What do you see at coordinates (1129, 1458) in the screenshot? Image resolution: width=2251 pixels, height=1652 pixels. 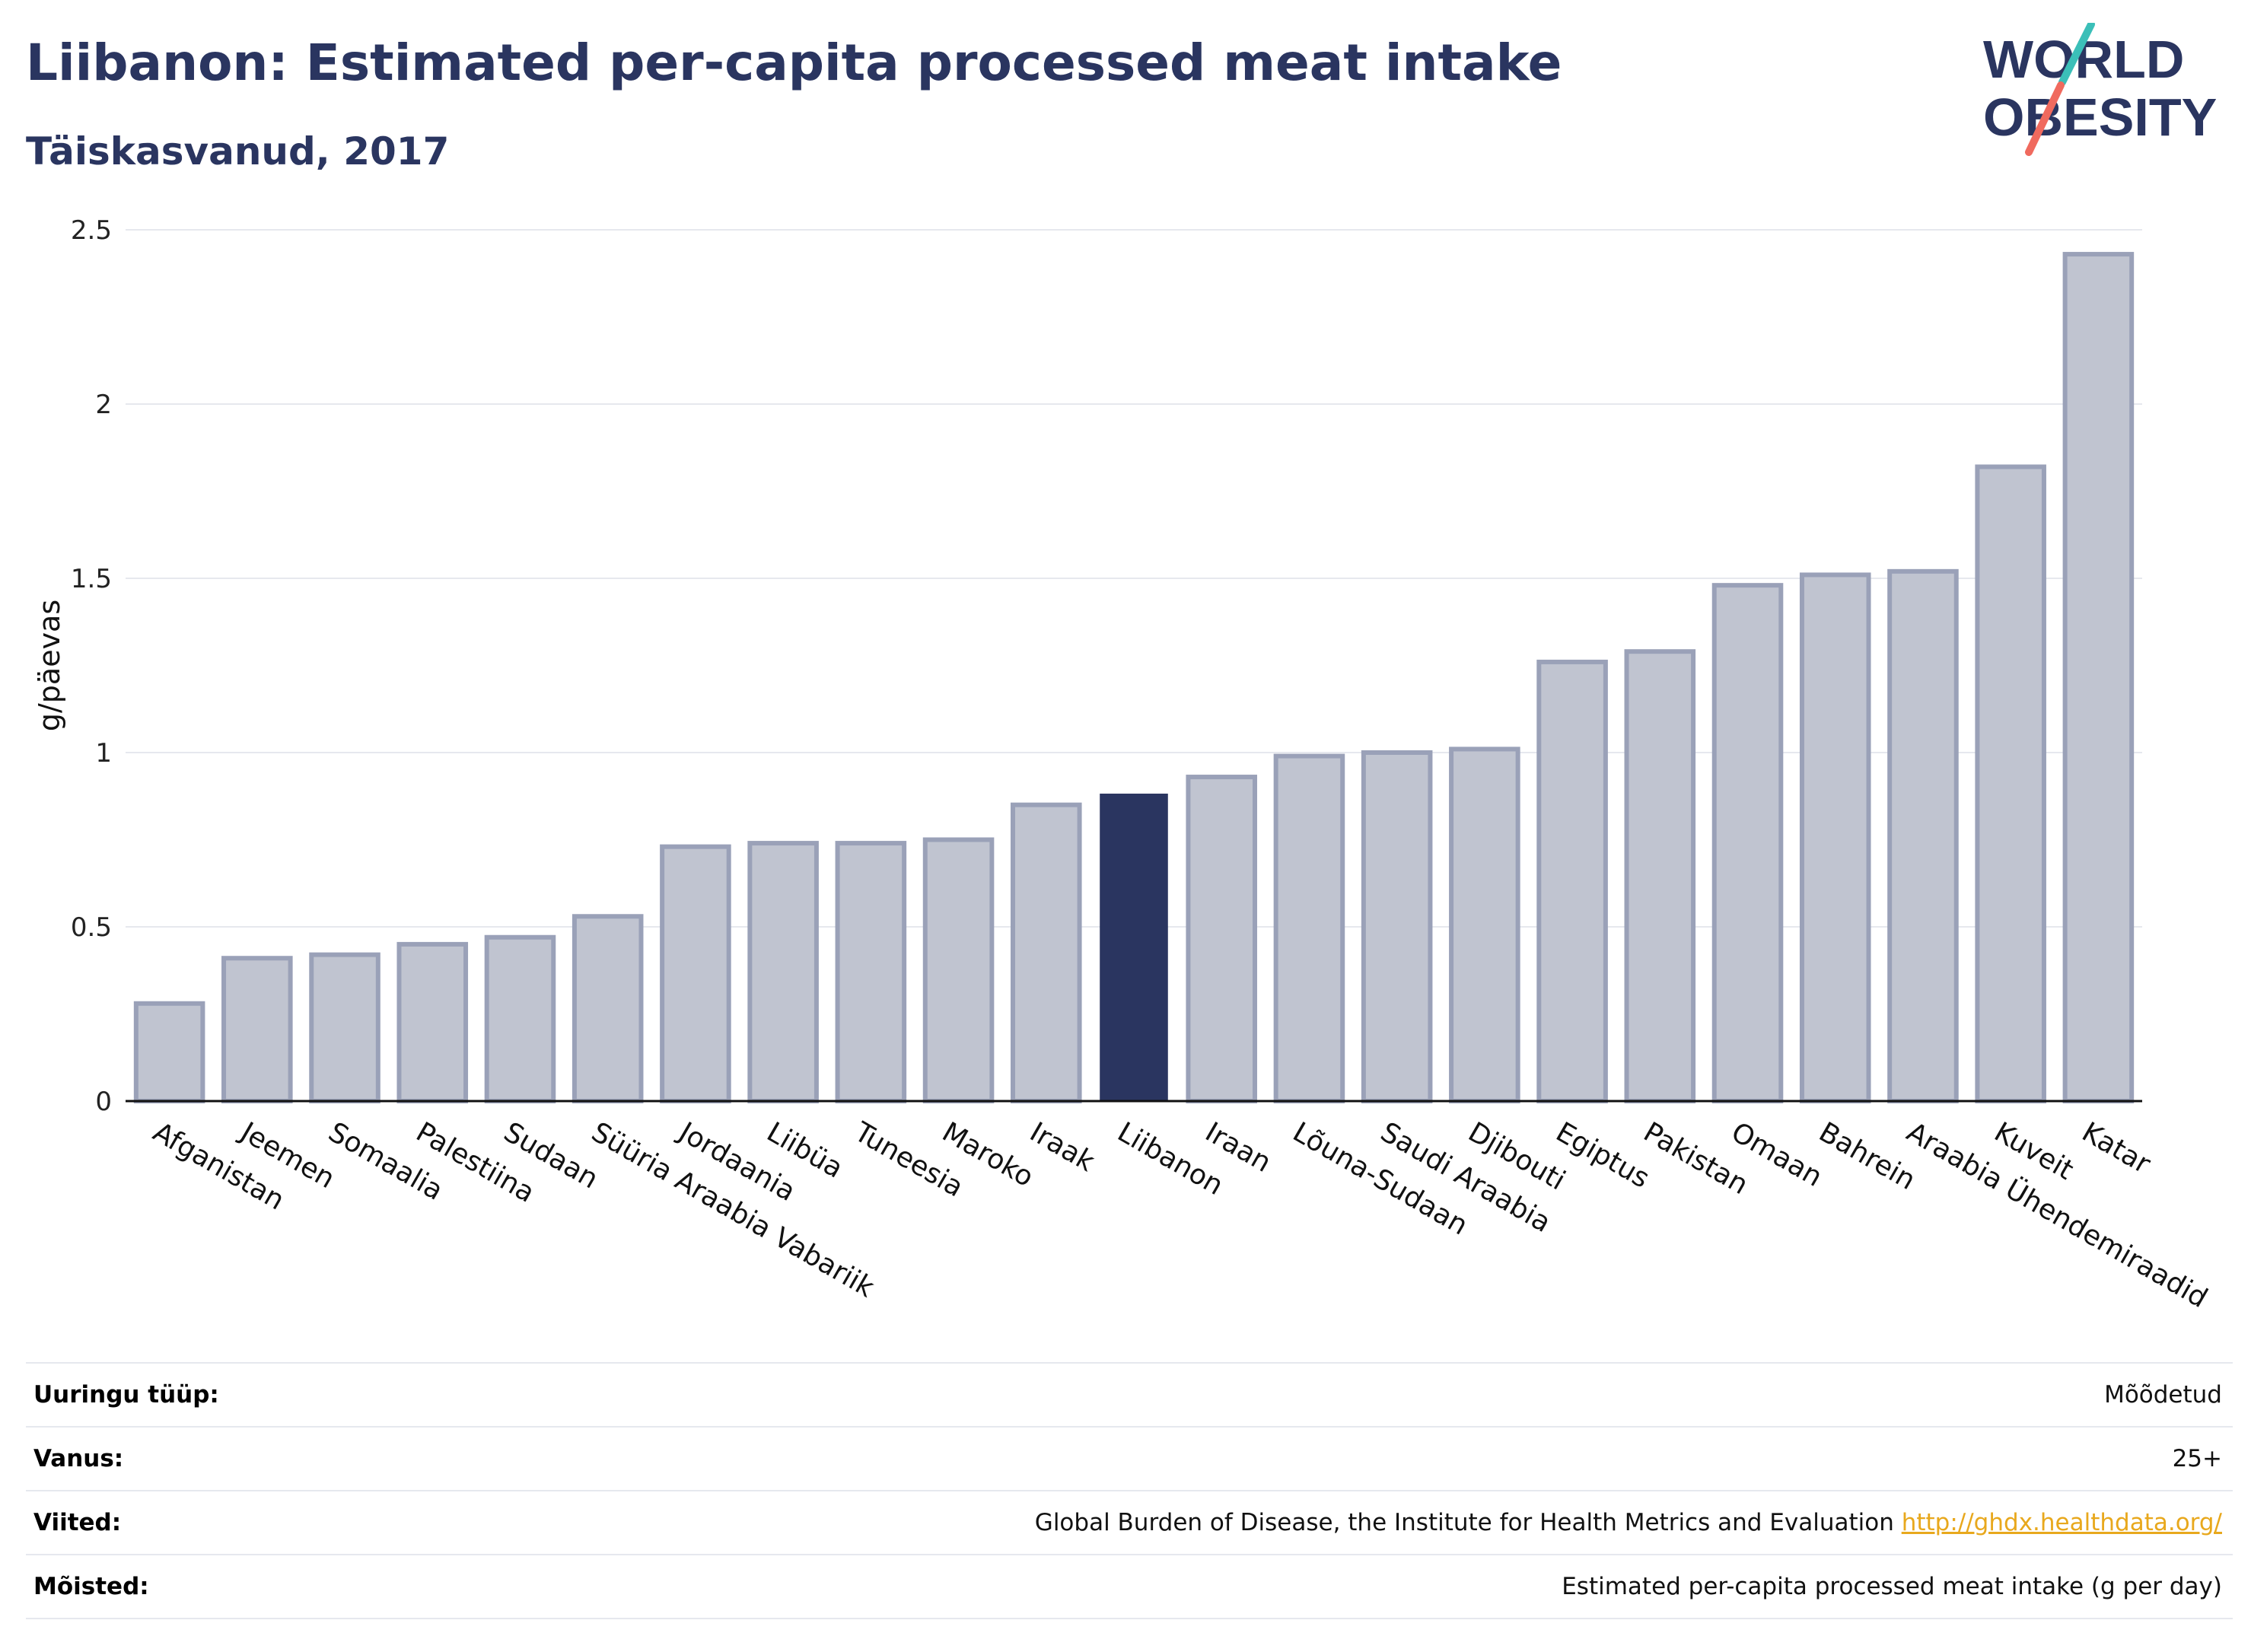 I see `info-row: Vanus: 25+` at bounding box center [1129, 1458].